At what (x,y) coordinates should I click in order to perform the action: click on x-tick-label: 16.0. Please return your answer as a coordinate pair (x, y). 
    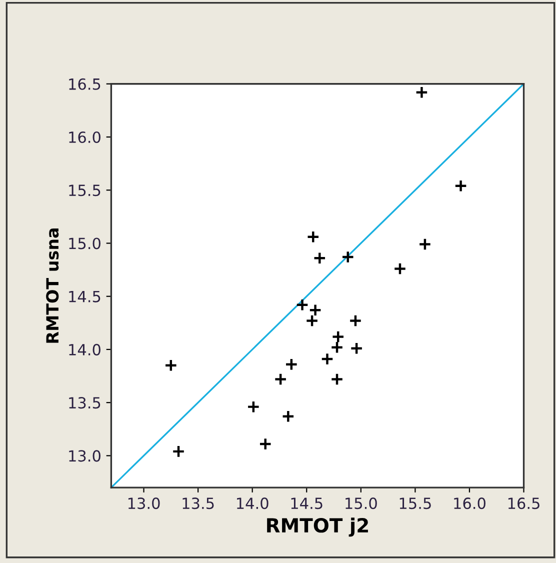
    Looking at the image, I should click on (470, 504).